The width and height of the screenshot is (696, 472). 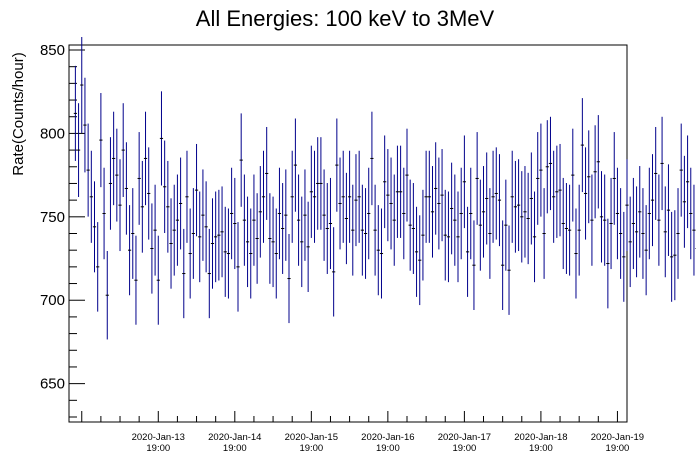 What do you see at coordinates (540, 437) in the screenshot?
I see `x-tick-date: 2020-Jan-18` at bounding box center [540, 437].